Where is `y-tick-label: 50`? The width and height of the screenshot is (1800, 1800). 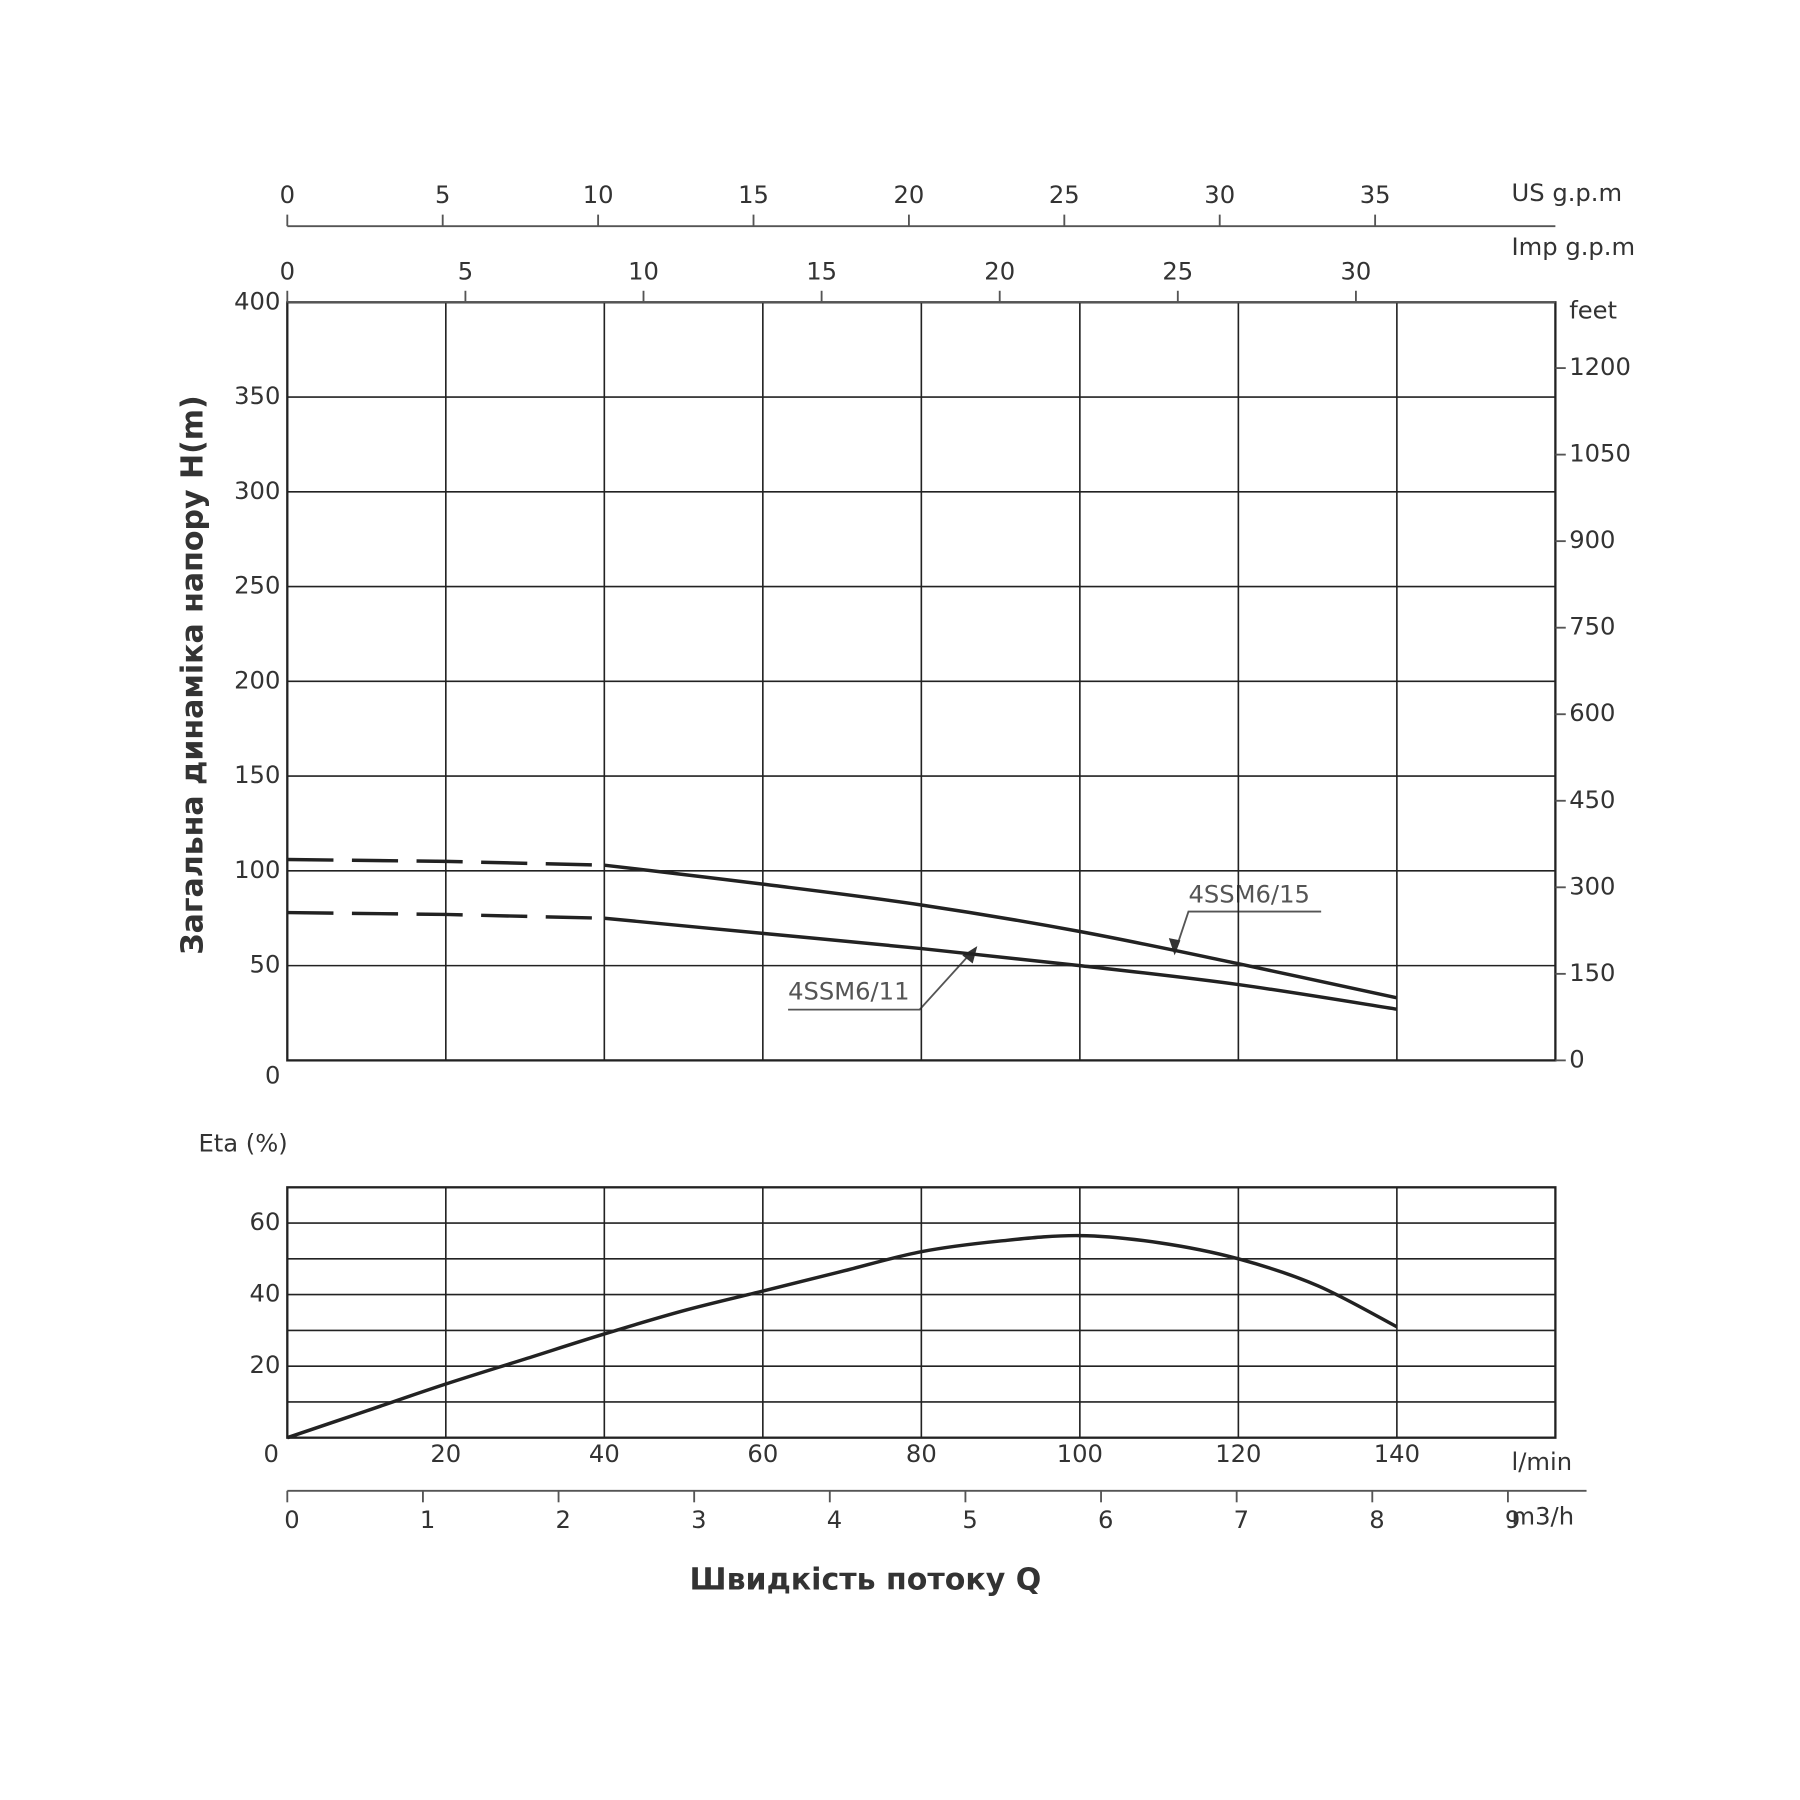 y-tick-label: 50 is located at coordinates (265, 965).